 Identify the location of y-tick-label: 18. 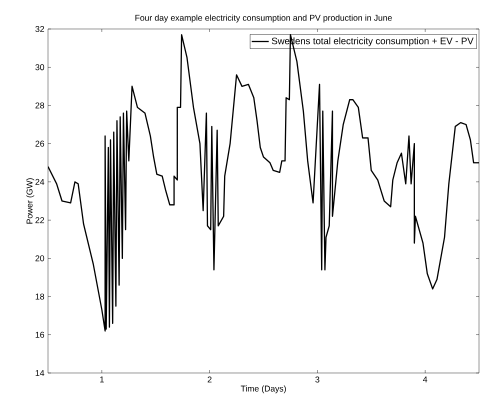
(40, 297).